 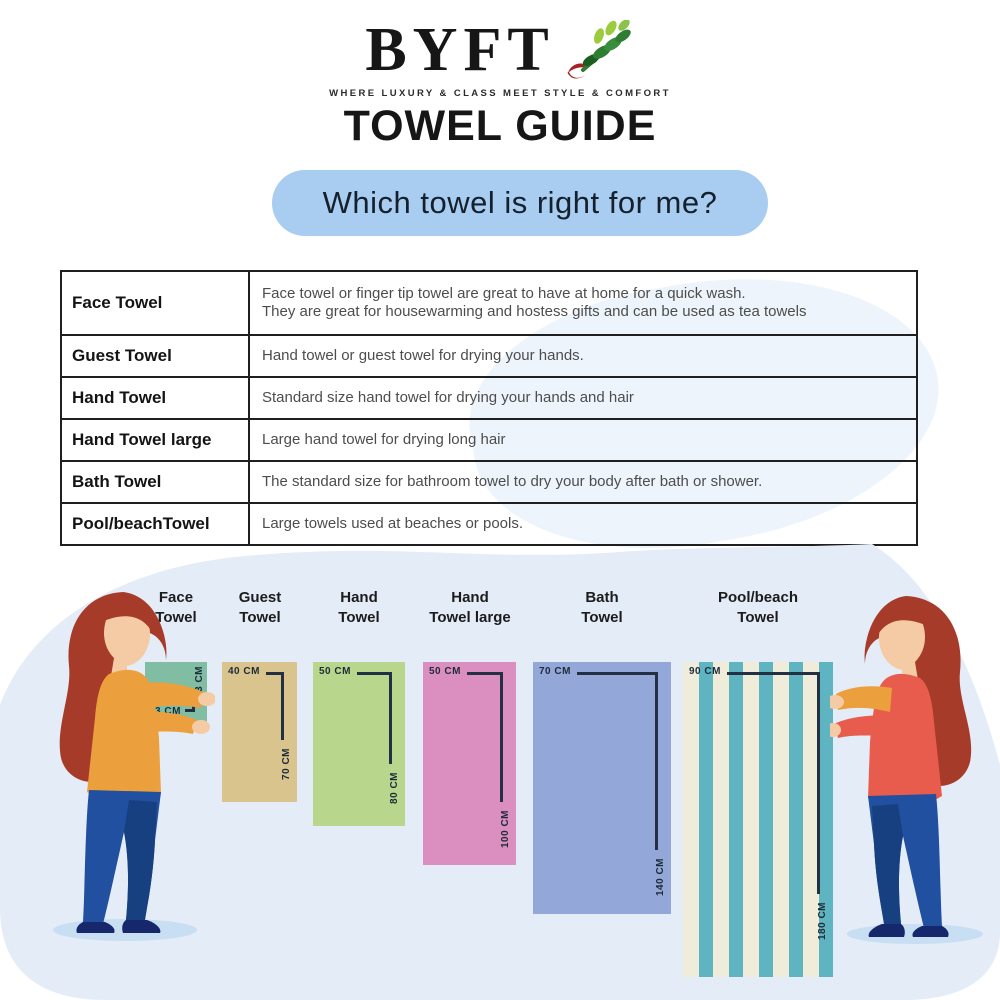 I want to click on label-line: Face, so click(x=176, y=597).